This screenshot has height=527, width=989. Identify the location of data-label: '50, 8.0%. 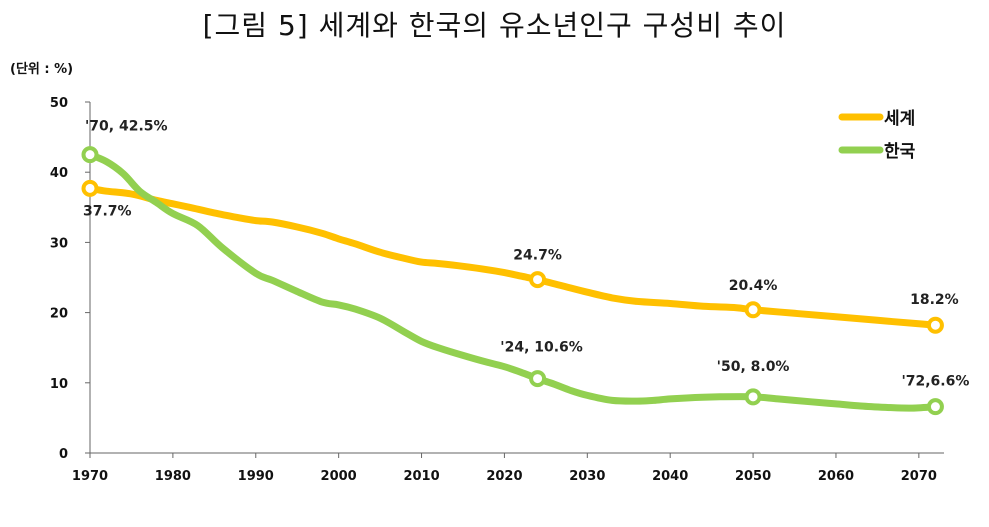
(753, 367).